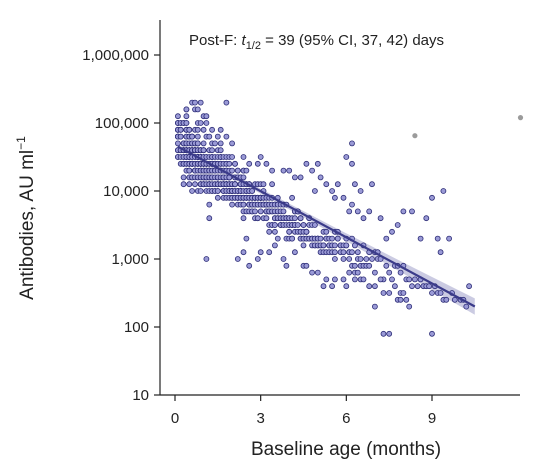  I want to click on annotation-suffix: = 39 (95% CI, 37, 42) days, so click(352, 40).